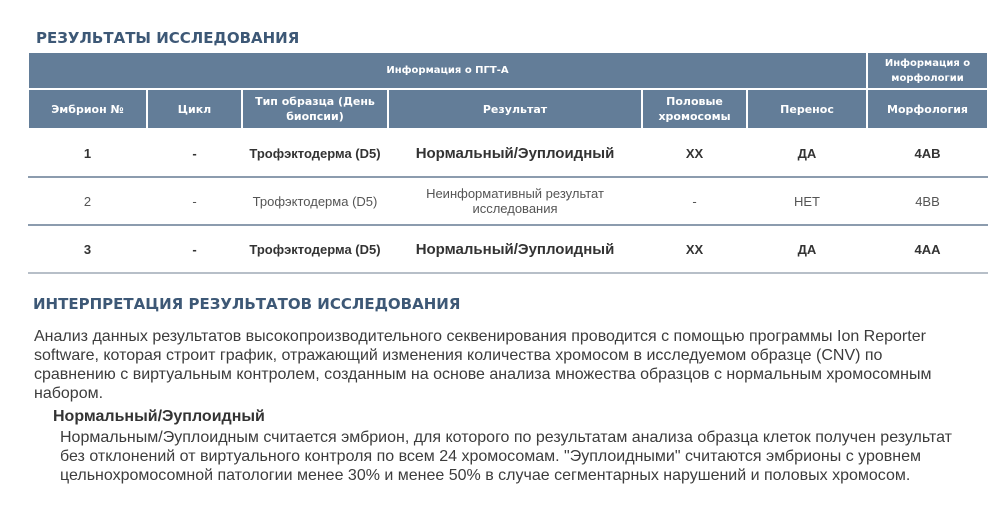 The image size is (1000, 514). I want to click on column-header: Цикл, so click(194, 109).